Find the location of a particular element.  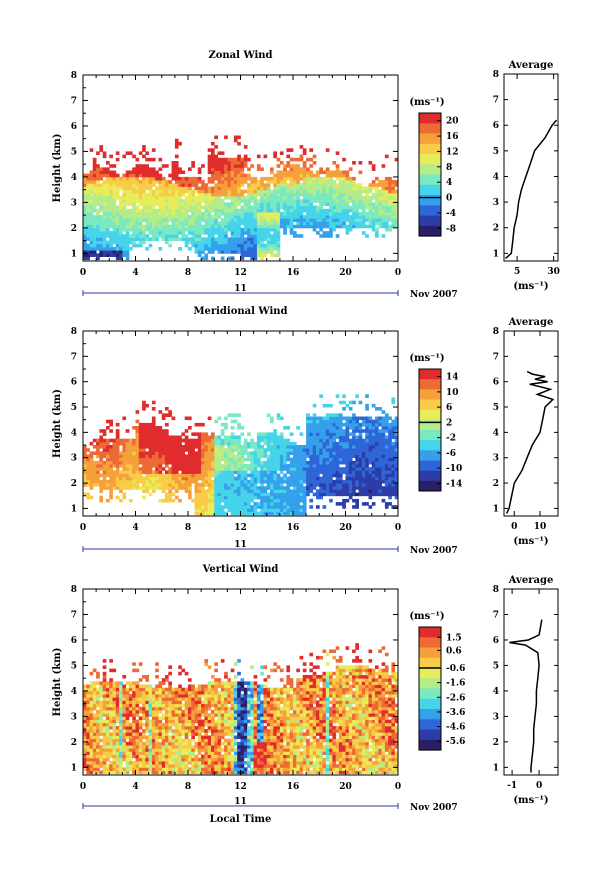

date-label: Nov 2007 is located at coordinates (434, 295).